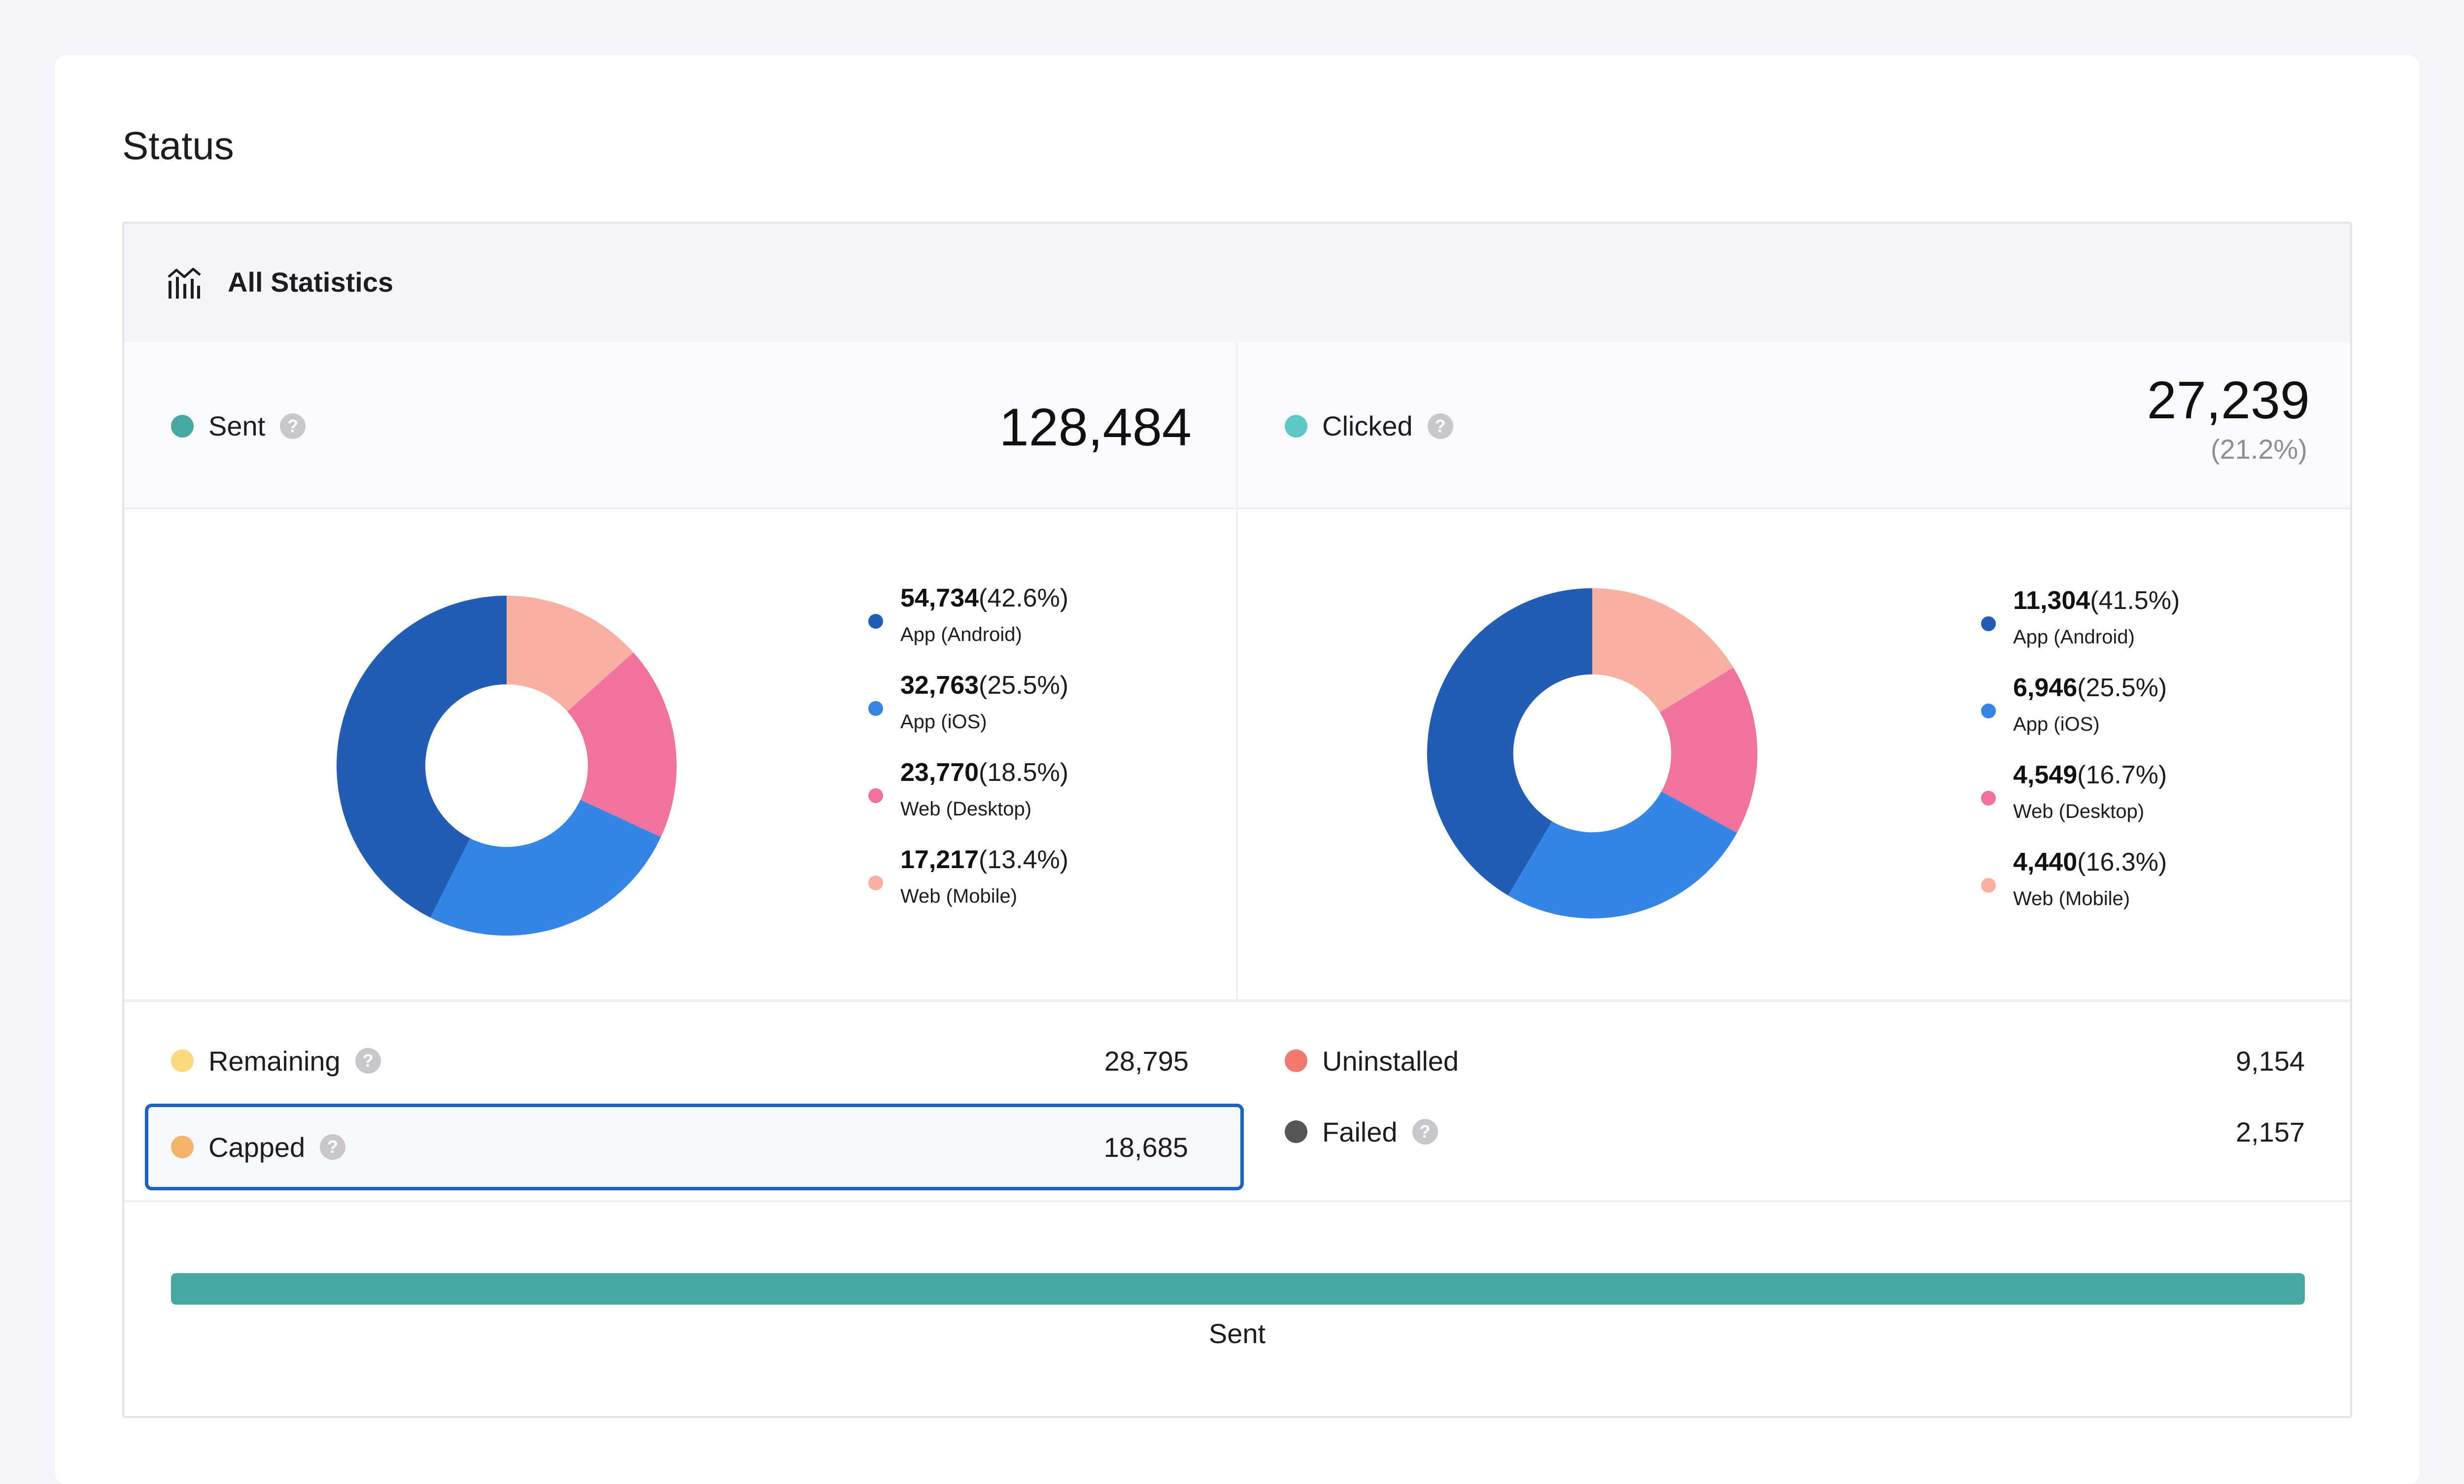  Describe the element at coordinates (2228, 400) in the screenshot. I see `clicked-value: 27,239` at that location.